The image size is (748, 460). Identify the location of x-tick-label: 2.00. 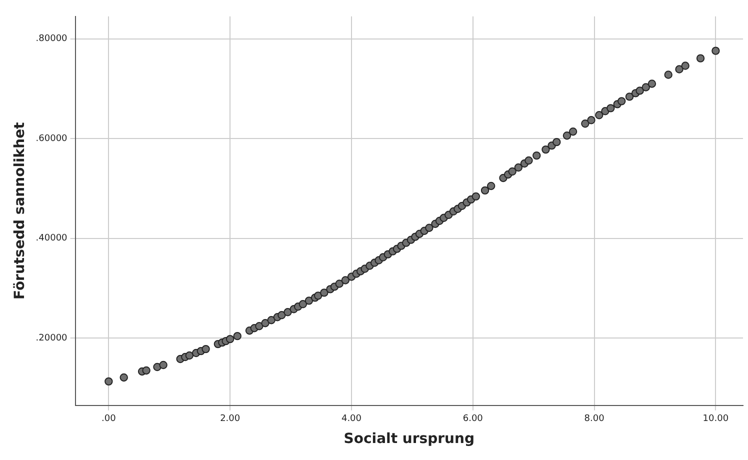
(230, 419).